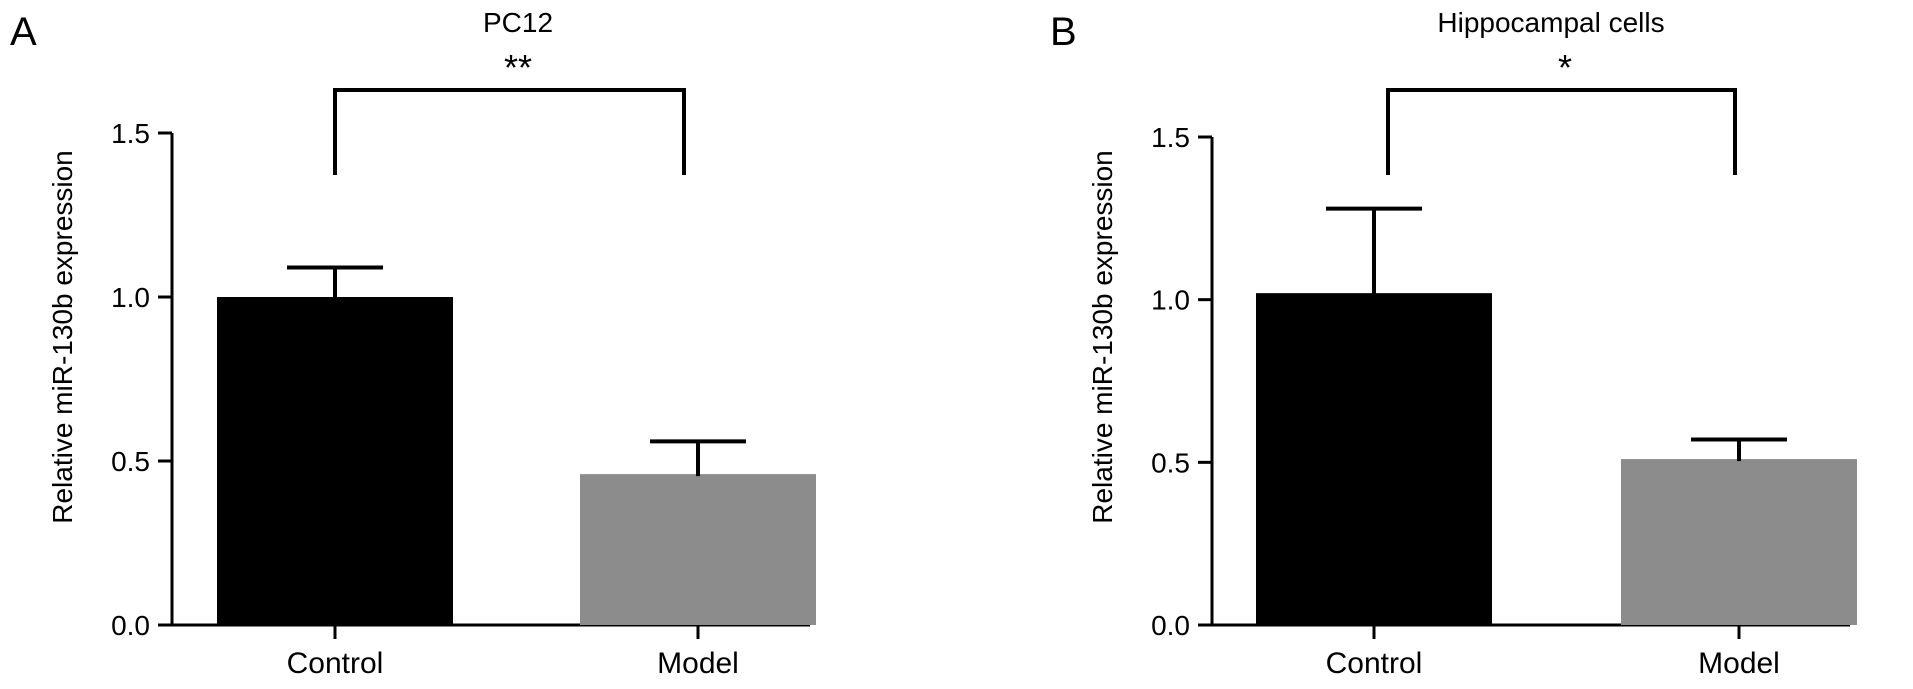  I want to click on y-tick-label-b: 1.0, so click(1170, 300).